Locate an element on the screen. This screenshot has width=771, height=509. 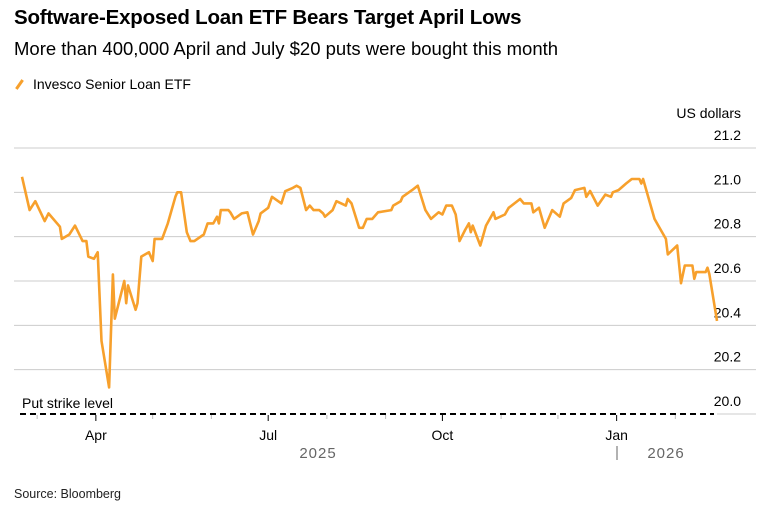
source-note: Source: Bloomberg is located at coordinates (68, 494).